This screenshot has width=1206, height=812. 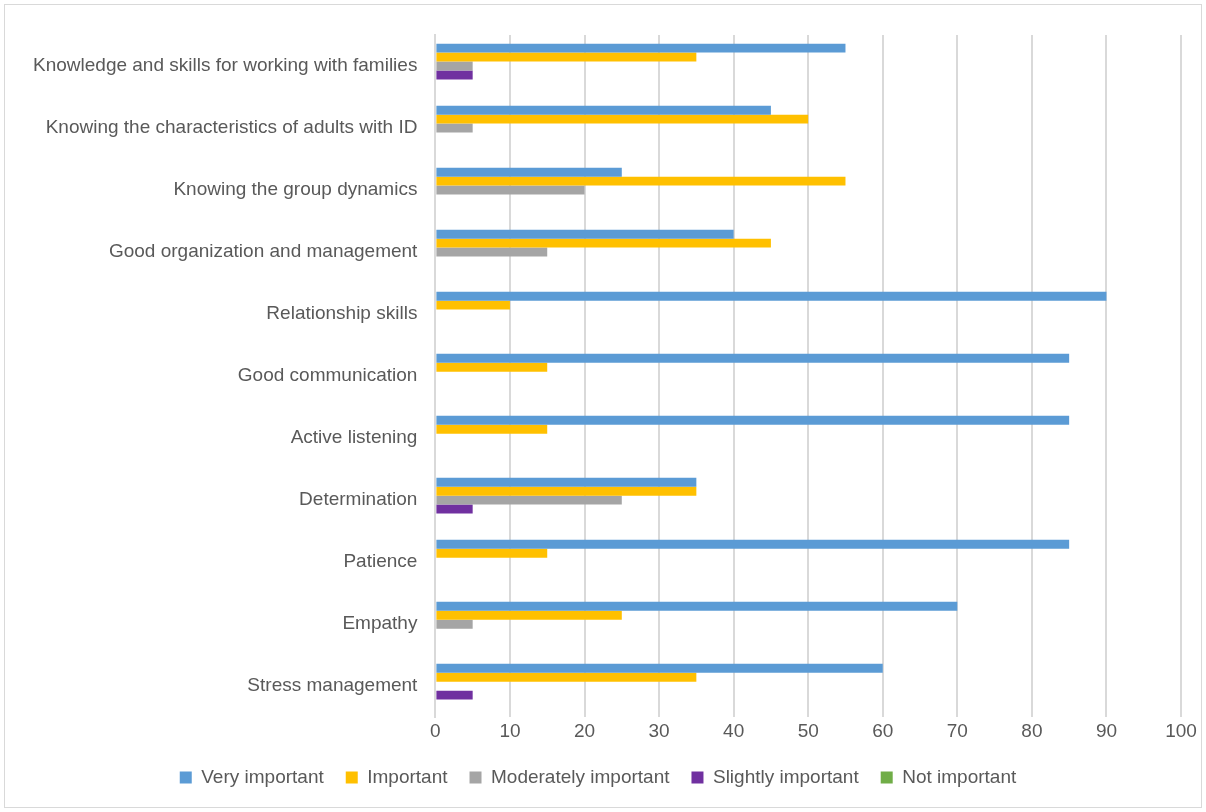 I want to click on y-tick-label: Knowledge and skills for working with families, so click(x=225, y=65).